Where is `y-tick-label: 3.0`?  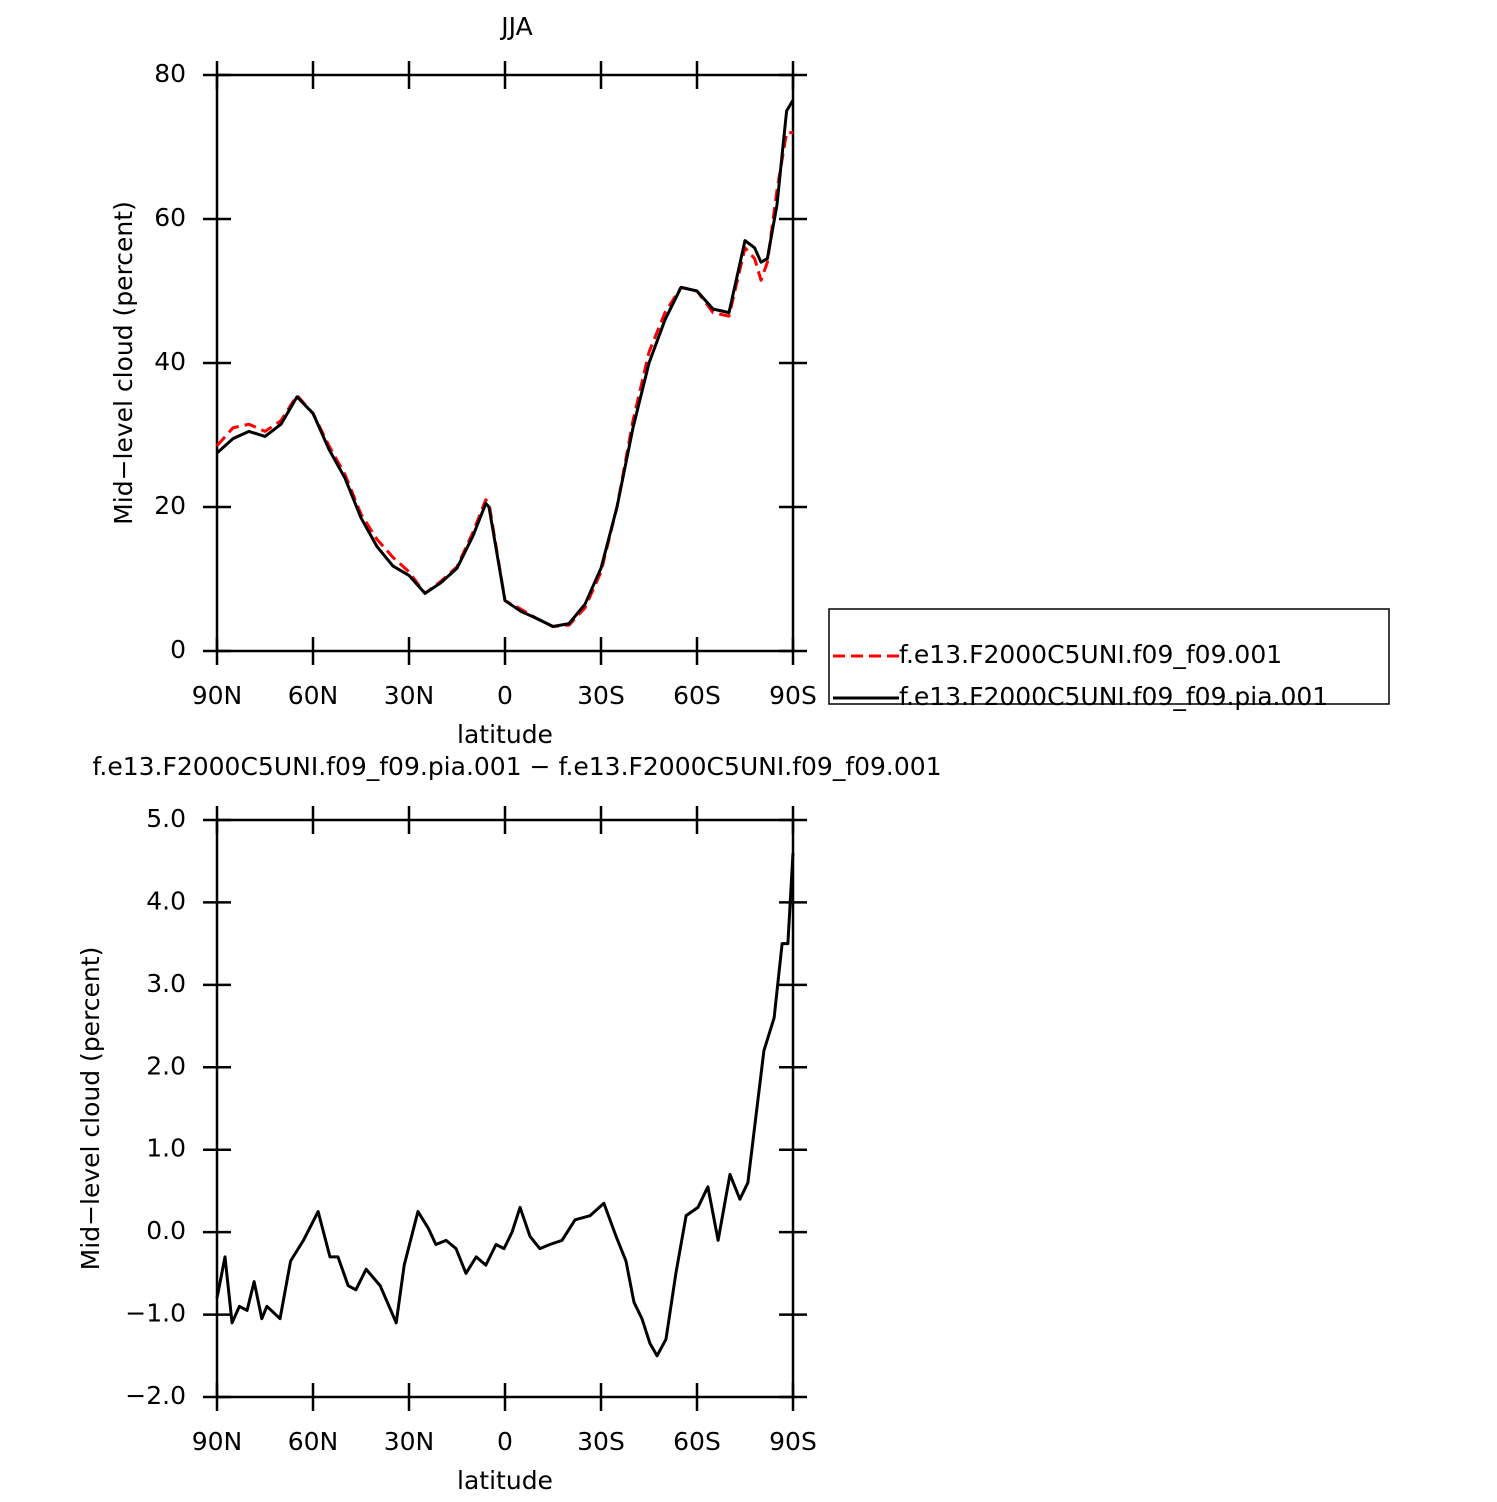
y-tick-label: 3.0 is located at coordinates (166, 983).